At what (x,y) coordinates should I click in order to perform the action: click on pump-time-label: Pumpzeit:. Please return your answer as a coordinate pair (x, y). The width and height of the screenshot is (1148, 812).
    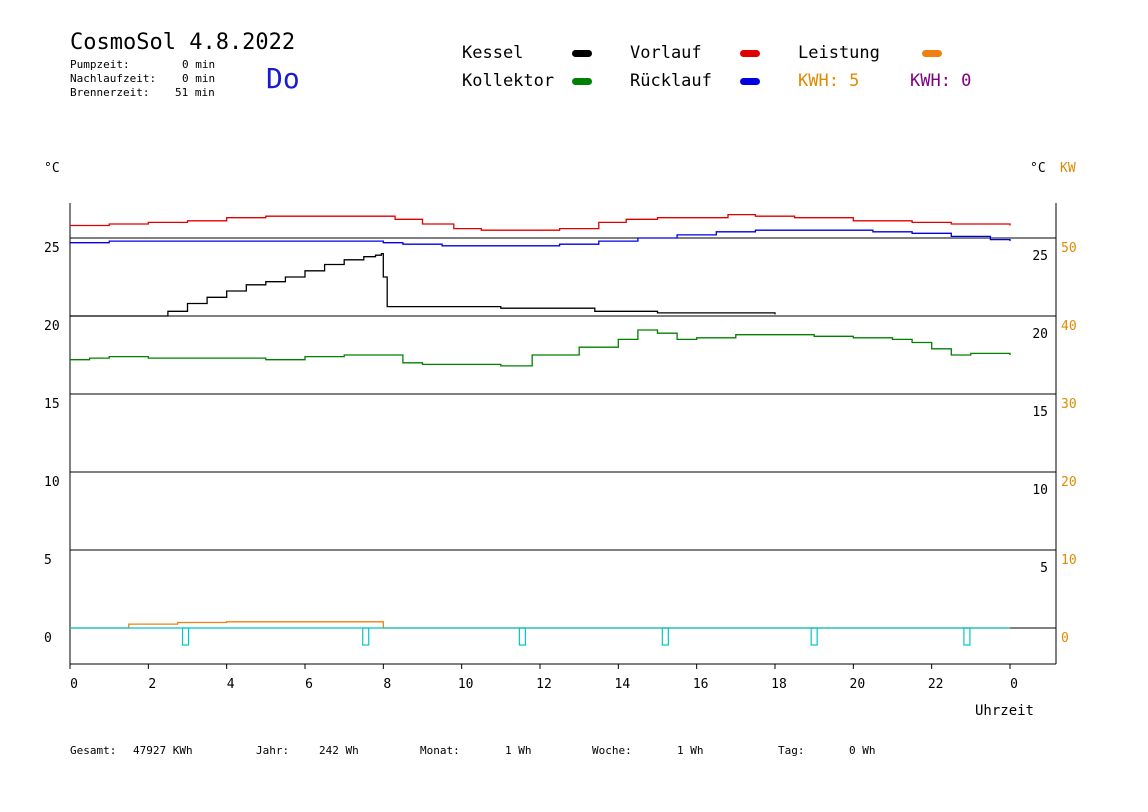
    Looking at the image, I should click on (100, 64).